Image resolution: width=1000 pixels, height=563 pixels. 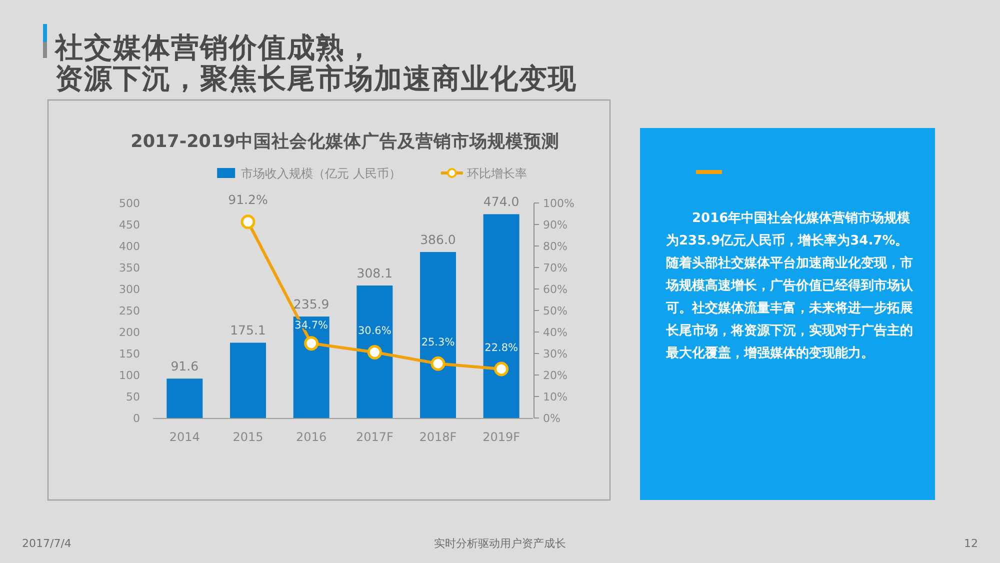 I want to click on x-tick-label: 2017F, so click(x=375, y=437).